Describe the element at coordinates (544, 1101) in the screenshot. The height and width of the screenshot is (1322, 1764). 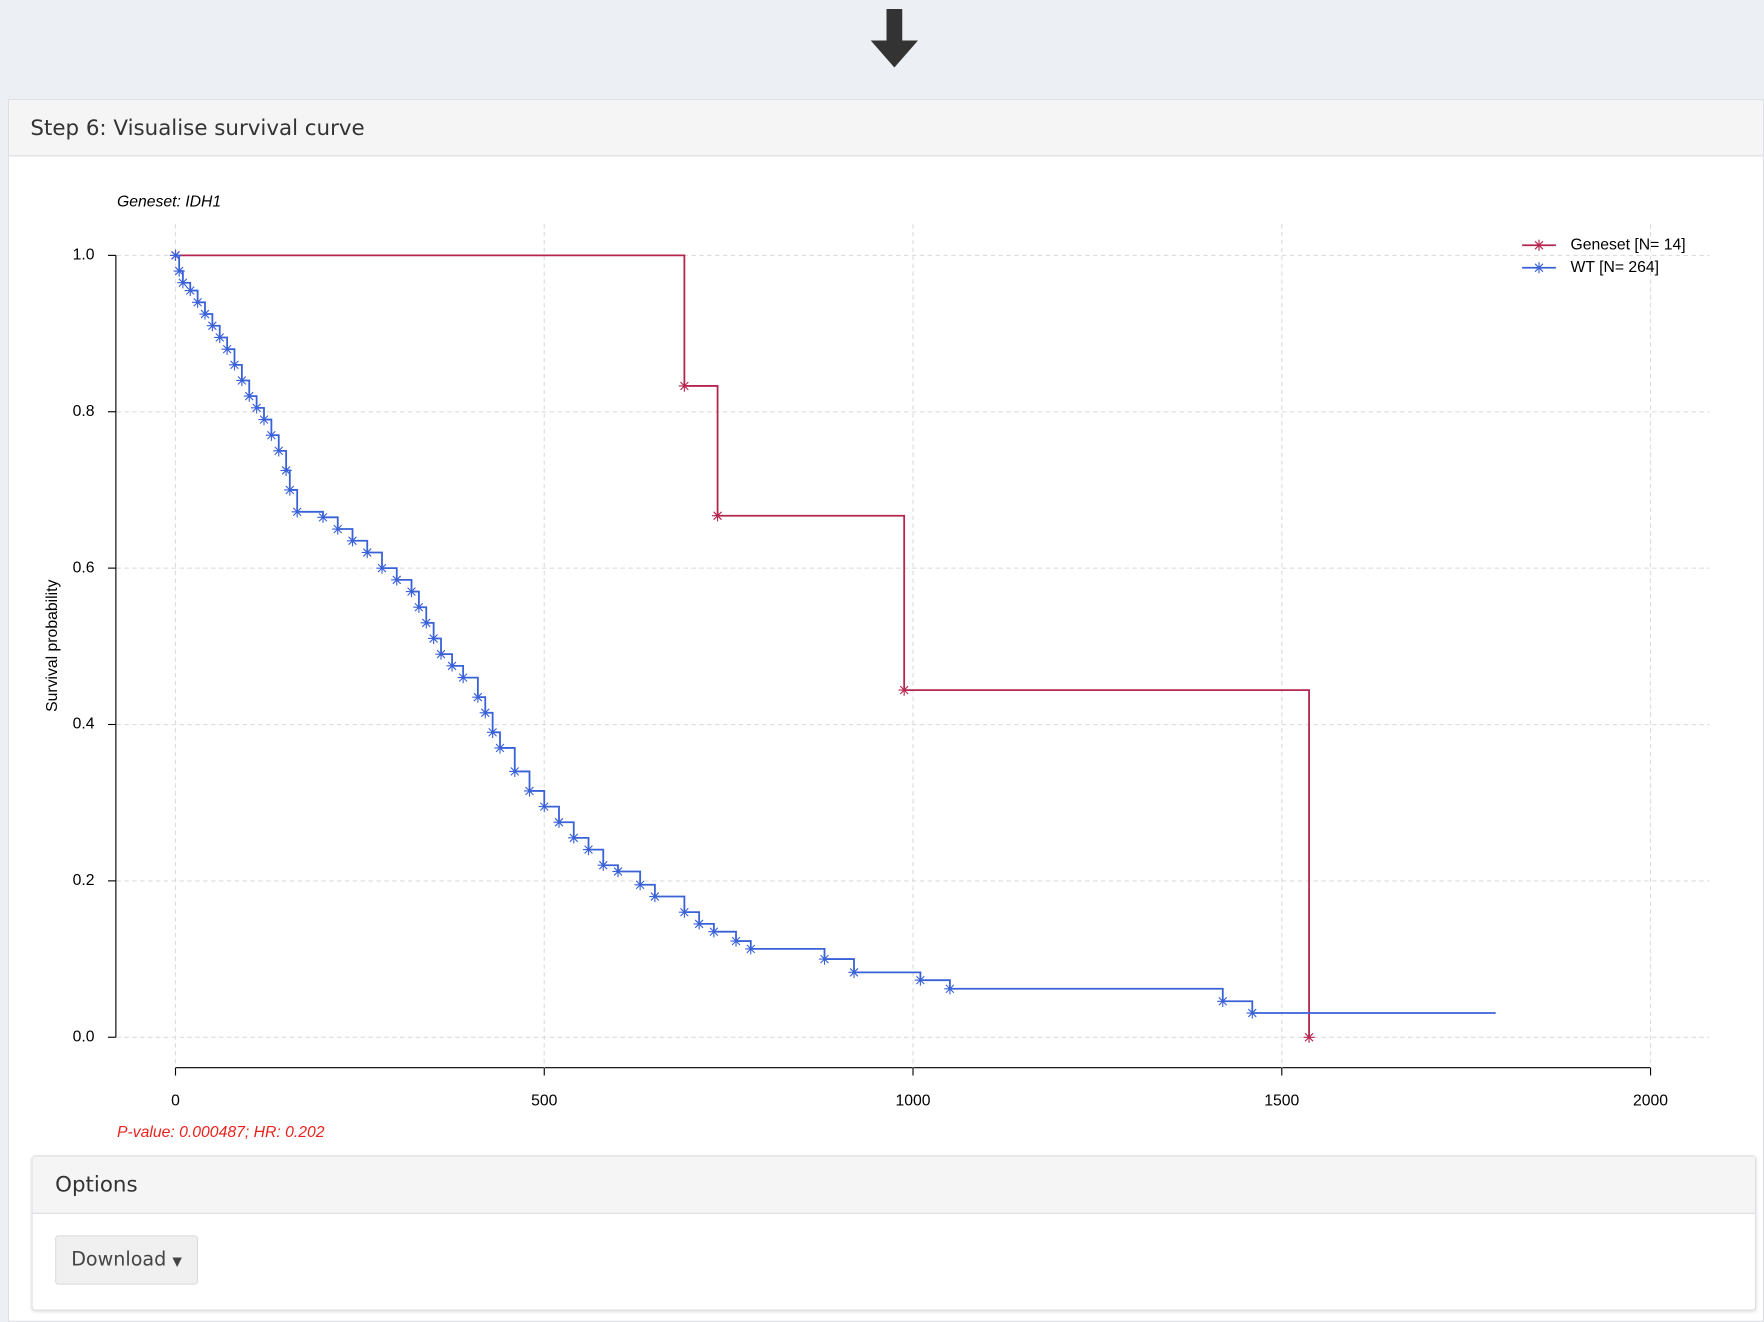
I see `x-tick-label: 500` at that location.